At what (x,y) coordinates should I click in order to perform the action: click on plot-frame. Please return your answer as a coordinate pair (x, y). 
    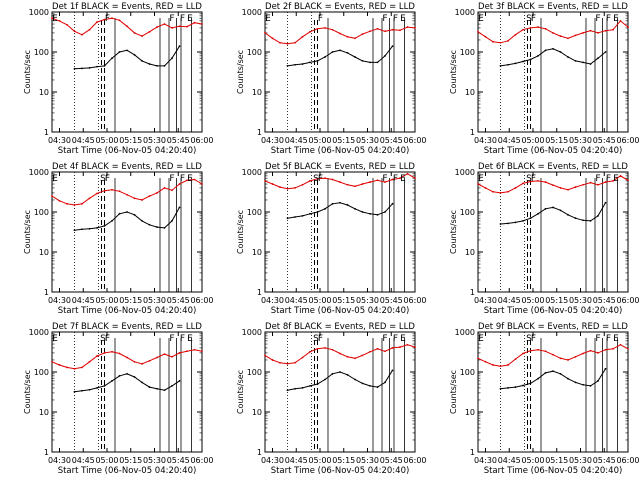
    Looking at the image, I should click on (553, 72).